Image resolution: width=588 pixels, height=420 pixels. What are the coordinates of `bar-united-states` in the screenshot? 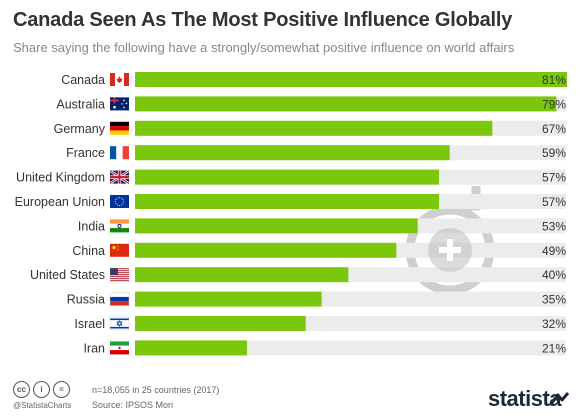 It's located at (242, 275).